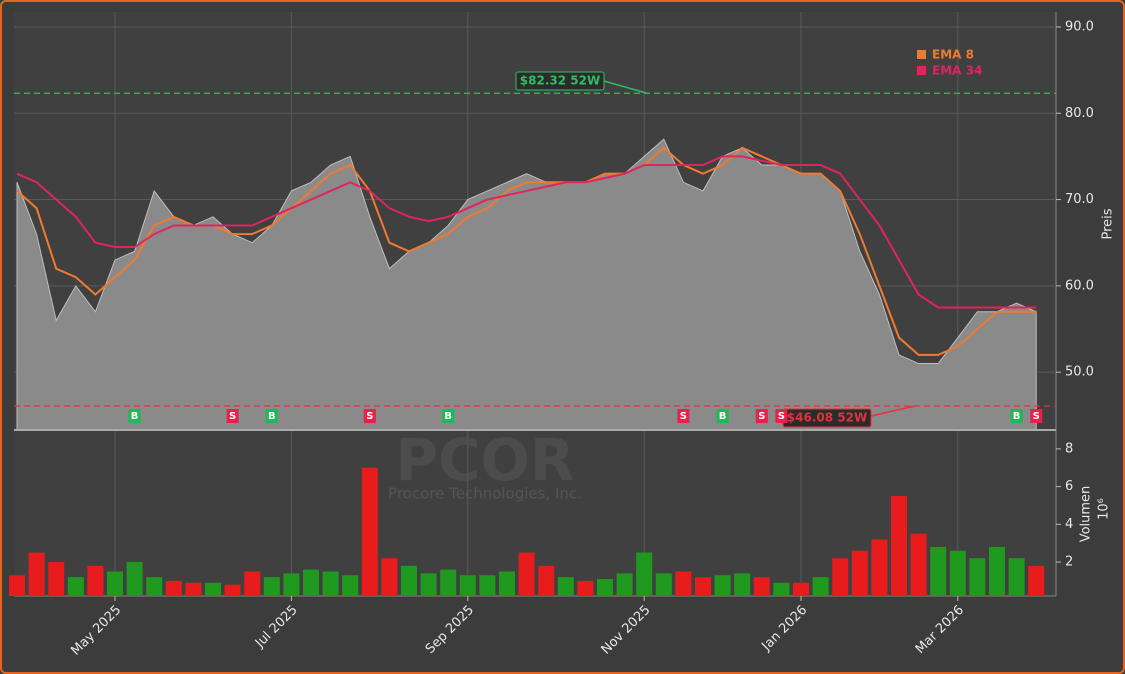 This screenshot has width=1125, height=674. Describe the element at coordinates (1069, 448) in the screenshot. I see `y-tick-label: 8` at that location.